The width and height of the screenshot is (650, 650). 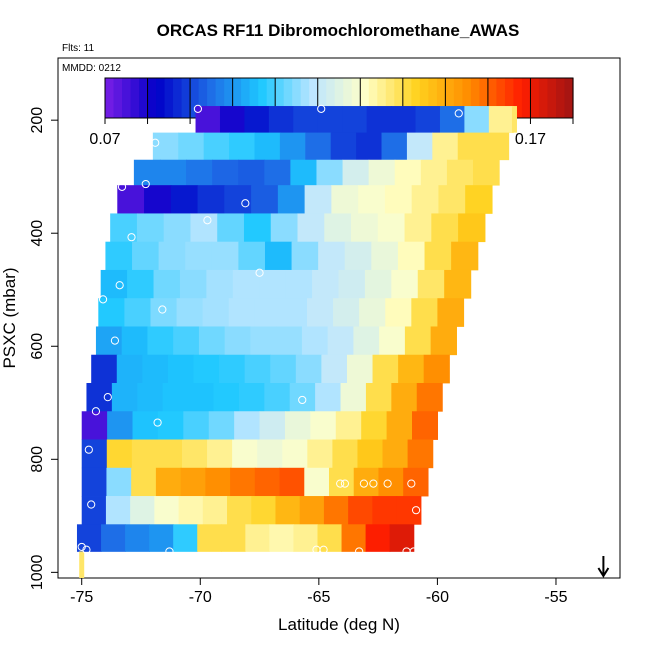 I want to click on x-tick-label: -55, so click(x=555, y=597).